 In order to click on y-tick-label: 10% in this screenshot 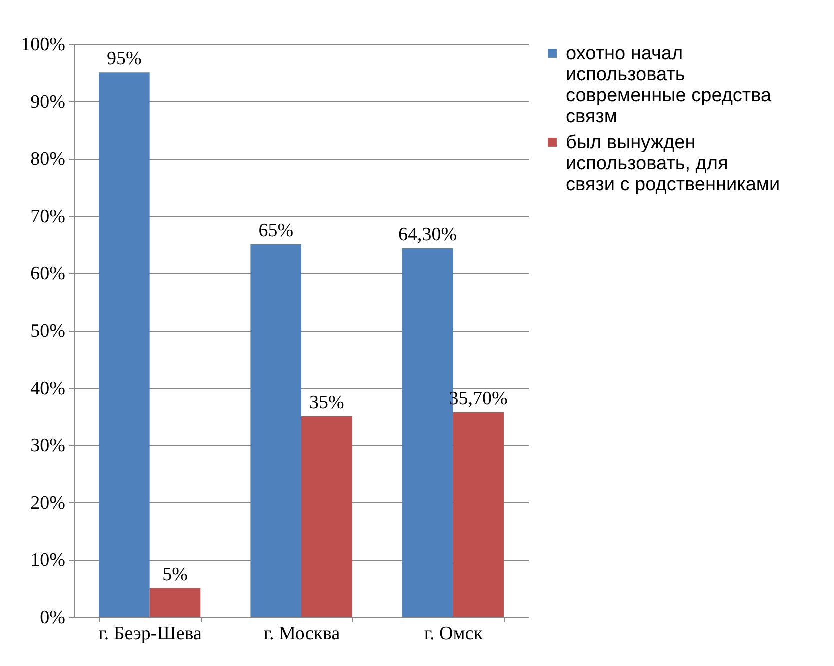, I will do `click(48, 561)`.